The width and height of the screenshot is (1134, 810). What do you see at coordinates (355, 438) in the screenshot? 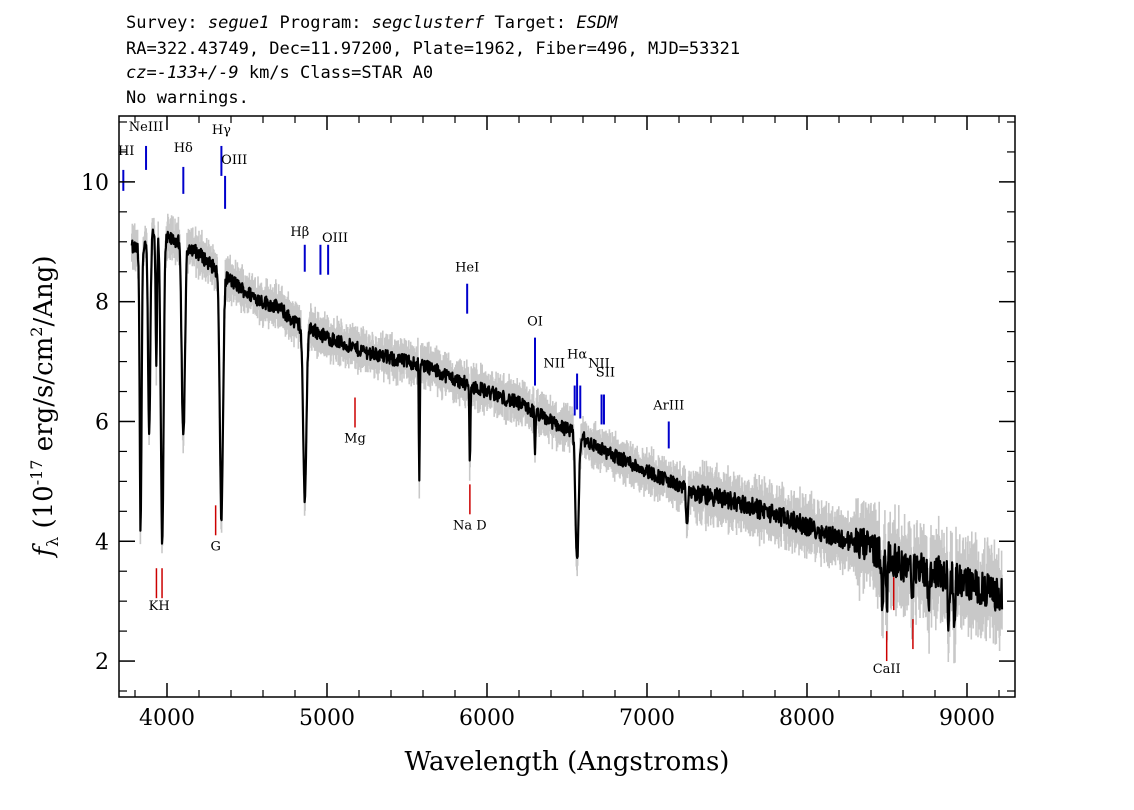
I see `absorption-line-label: Mg` at bounding box center [355, 438].